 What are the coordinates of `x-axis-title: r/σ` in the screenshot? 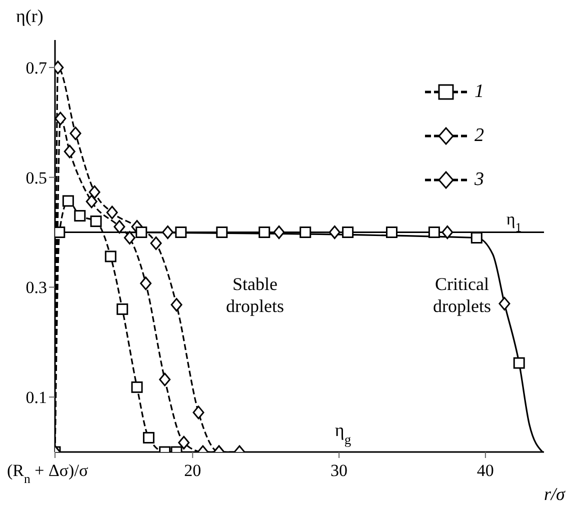 It's located at (555, 494).